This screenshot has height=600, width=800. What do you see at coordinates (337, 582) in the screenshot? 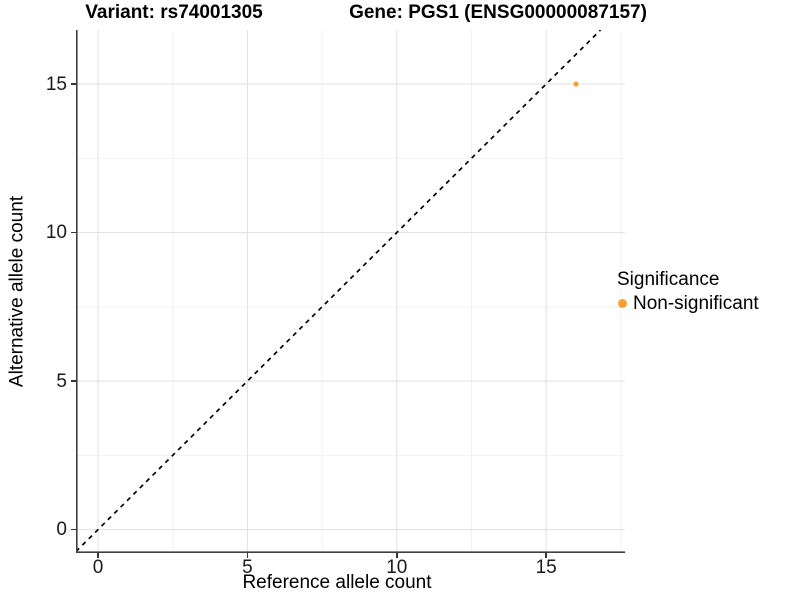
I see `x-axis-title: Reference allele count` at bounding box center [337, 582].